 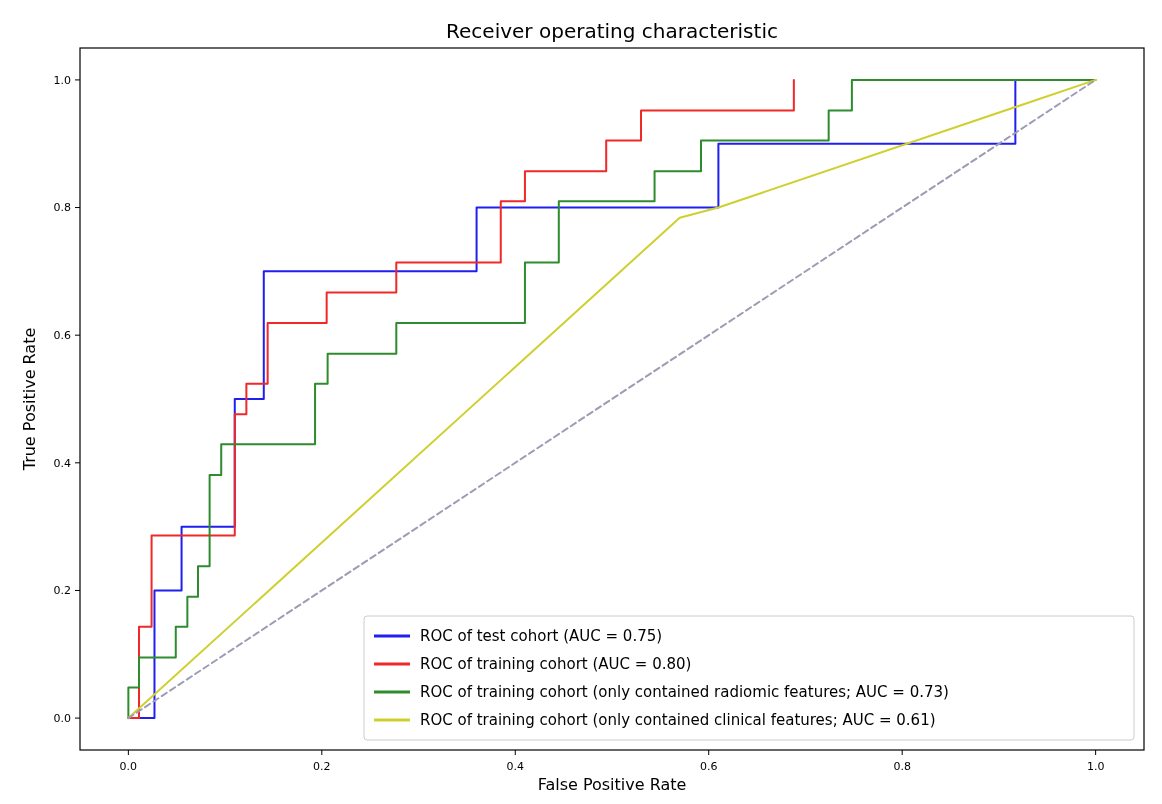 What do you see at coordinates (678, 720) in the screenshot?
I see `legend-label: ROC of training cohort (only contained clinical features; AUC = 0.61)` at bounding box center [678, 720].